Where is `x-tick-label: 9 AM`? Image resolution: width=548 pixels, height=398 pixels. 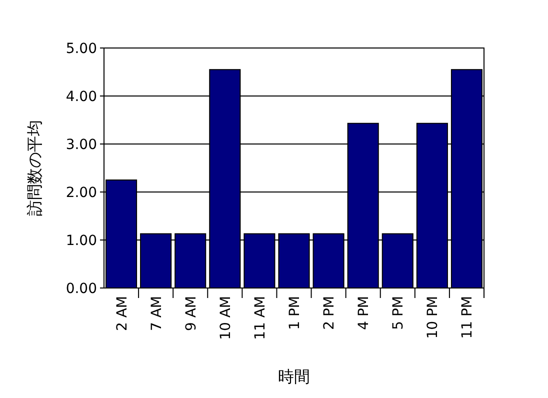
x-tick-label: 9 AM is located at coordinates (191, 314).